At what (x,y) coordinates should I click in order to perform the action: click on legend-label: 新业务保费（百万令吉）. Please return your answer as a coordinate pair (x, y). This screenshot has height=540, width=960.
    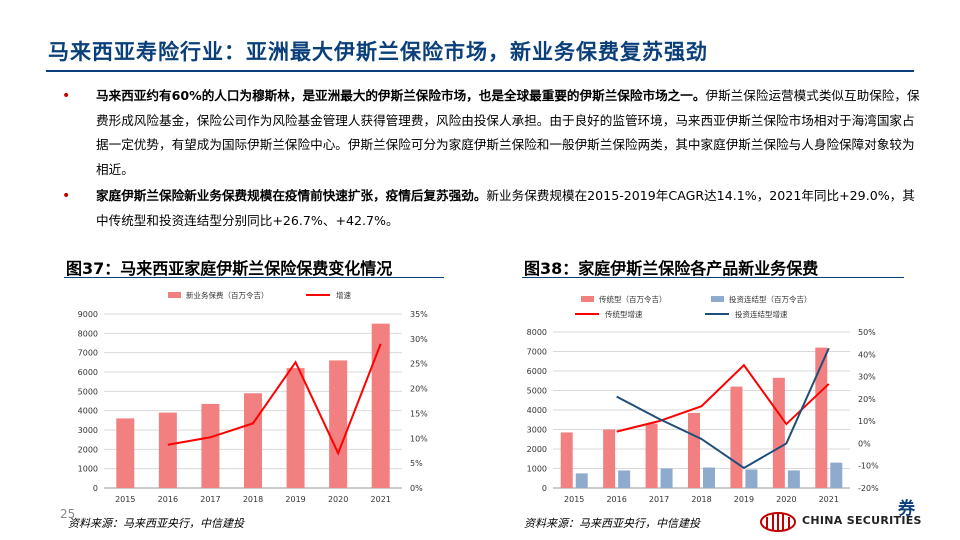
    Looking at the image, I should click on (227, 295).